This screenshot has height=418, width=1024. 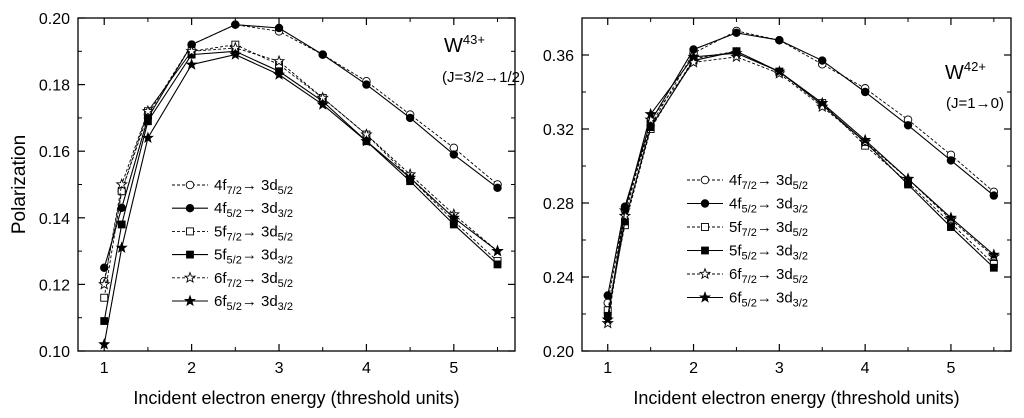 What do you see at coordinates (975, 66) in the screenshot?
I see `ion-charge: 42+` at bounding box center [975, 66].